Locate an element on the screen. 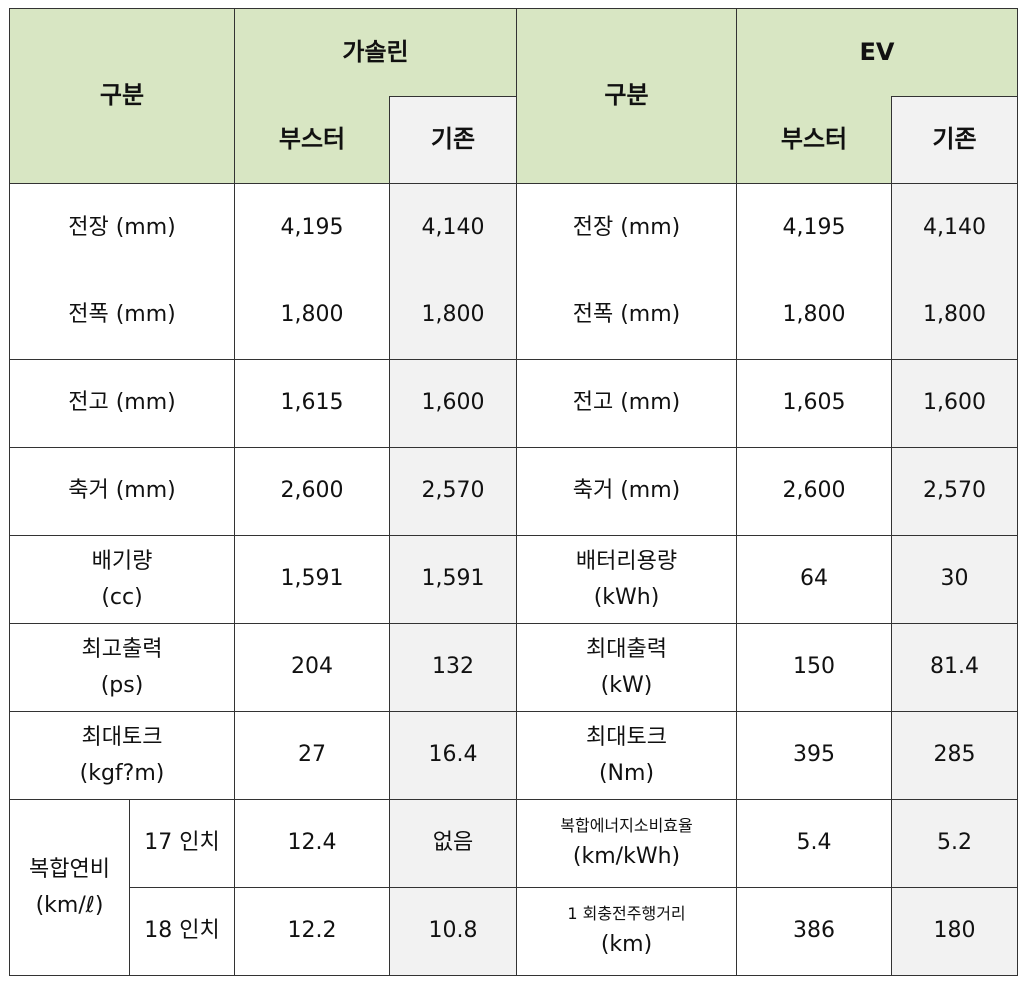  label-torque: 최대토크 (kgf?m) is located at coordinates (122, 755).